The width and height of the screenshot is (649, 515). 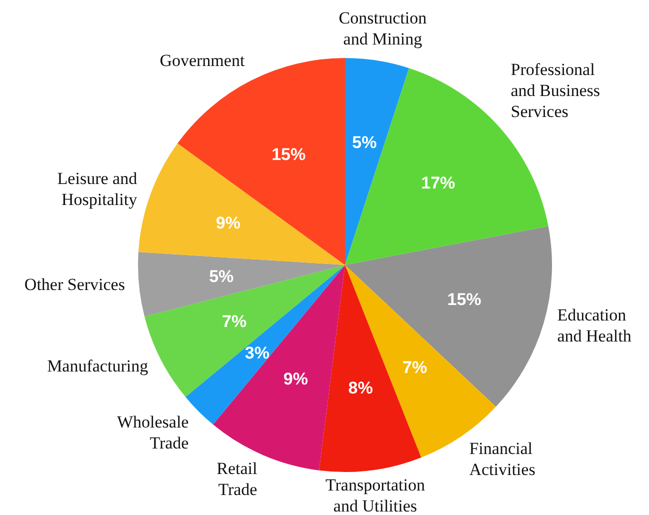 What do you see at coordinates (237, 479) in the screenshot?
I see `slice-label: Retail Trade` at bounding box center [237, 479].